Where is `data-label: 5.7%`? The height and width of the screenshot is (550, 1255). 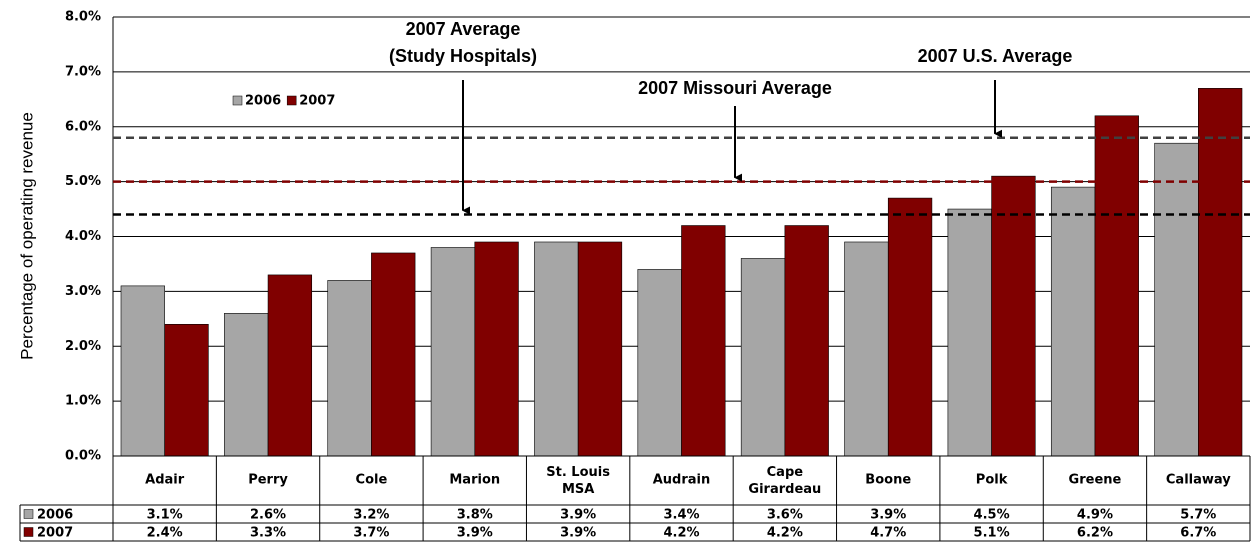
data-label: 5.7% is located at coordinates (1198, 515).